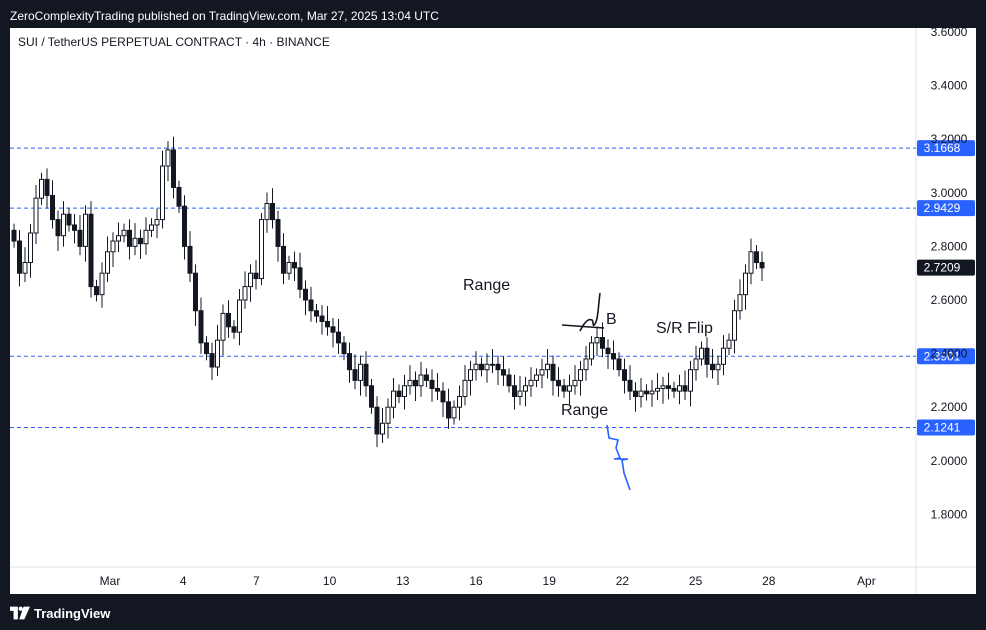 The width and height of the screenshot is (986, 630). Describe the element at coordinates (588, 384) in the screenshot. I see `annotations: Range Range B S/R Flip` at that location.